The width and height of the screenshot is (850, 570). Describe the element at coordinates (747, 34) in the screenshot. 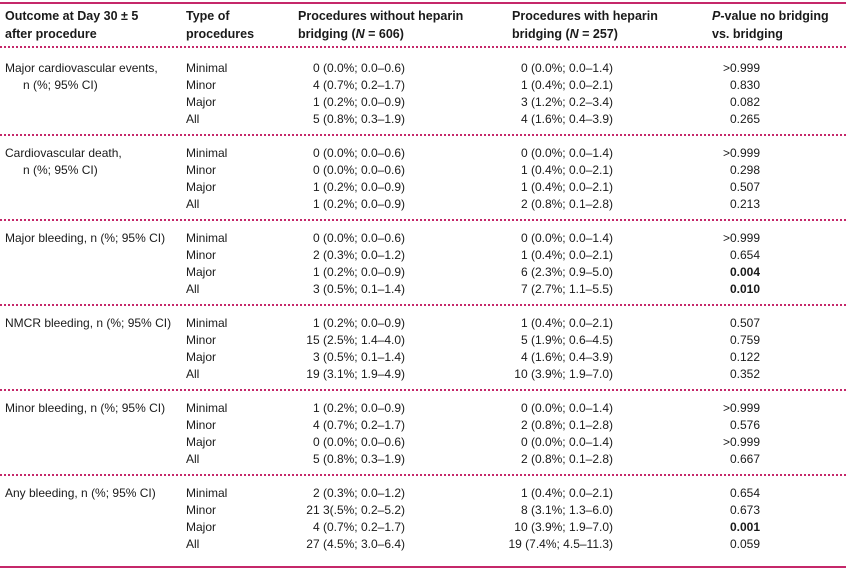

I see `header-pvalue-line2: vs. bridging` at that location.